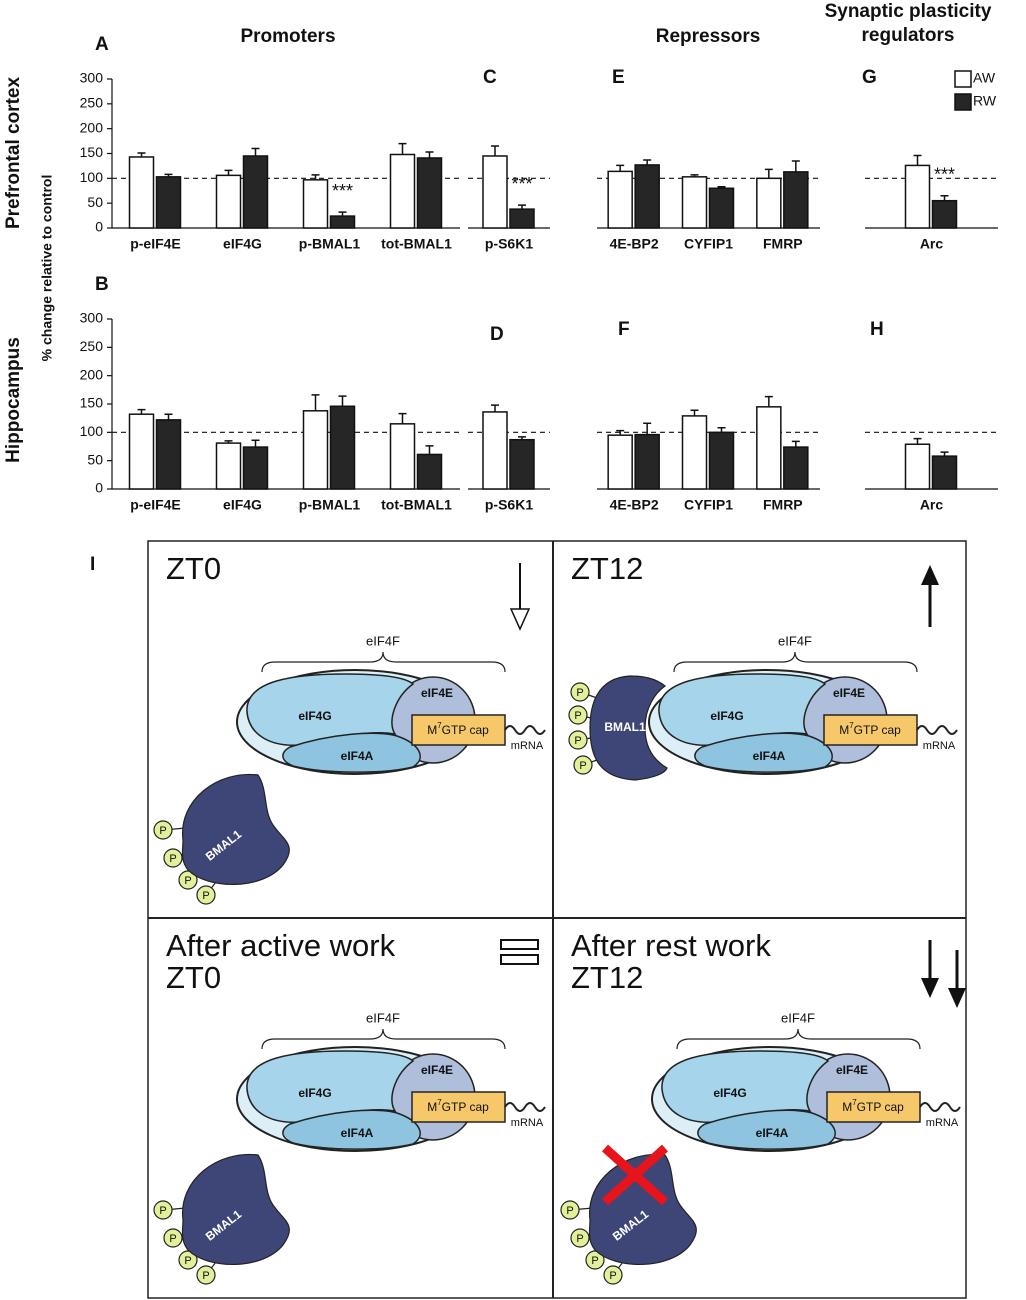  I want to click on legend-swatch, so click(963, 79).